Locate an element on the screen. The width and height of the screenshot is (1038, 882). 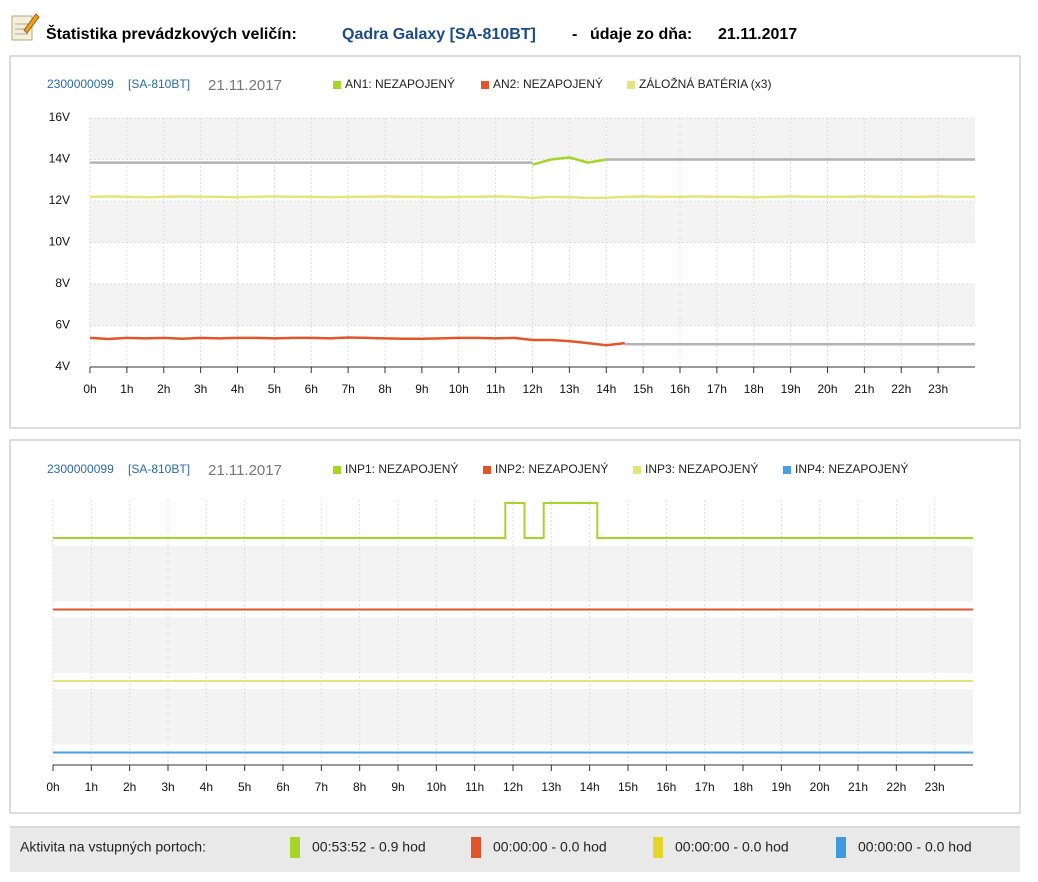
legend-label: INP1: NEZAPOJENÝ is located at coordinates (401, 468).